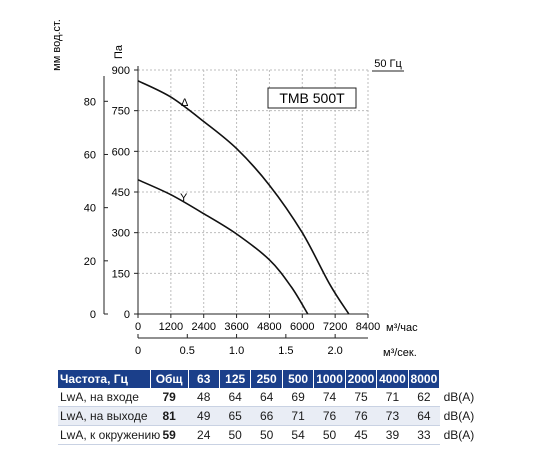 The image size is (550, 450). What do you see at coordinates (204, 397) in the screenshot?
I see `cell: 48` at bounding box center [204, 397].